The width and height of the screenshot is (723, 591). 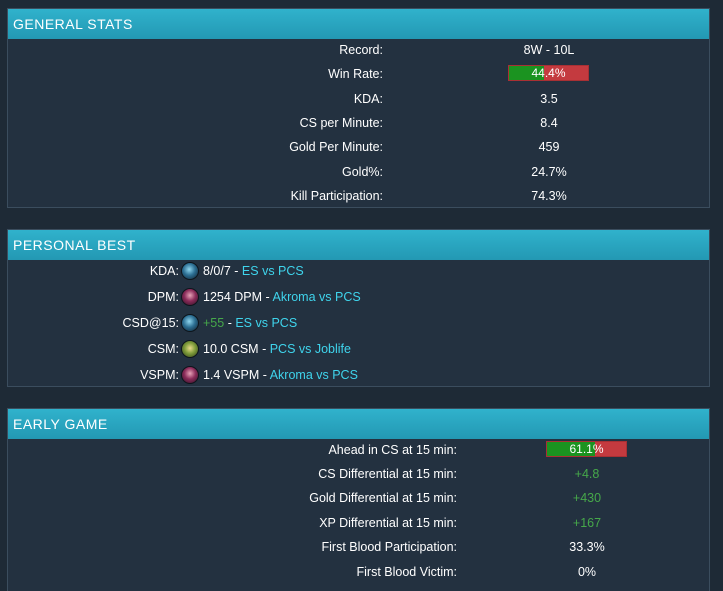 What do you see at coordinates (549, 99) in the screenshot?
I see `kda-value: 3.5` at bounding box center [549, 99].